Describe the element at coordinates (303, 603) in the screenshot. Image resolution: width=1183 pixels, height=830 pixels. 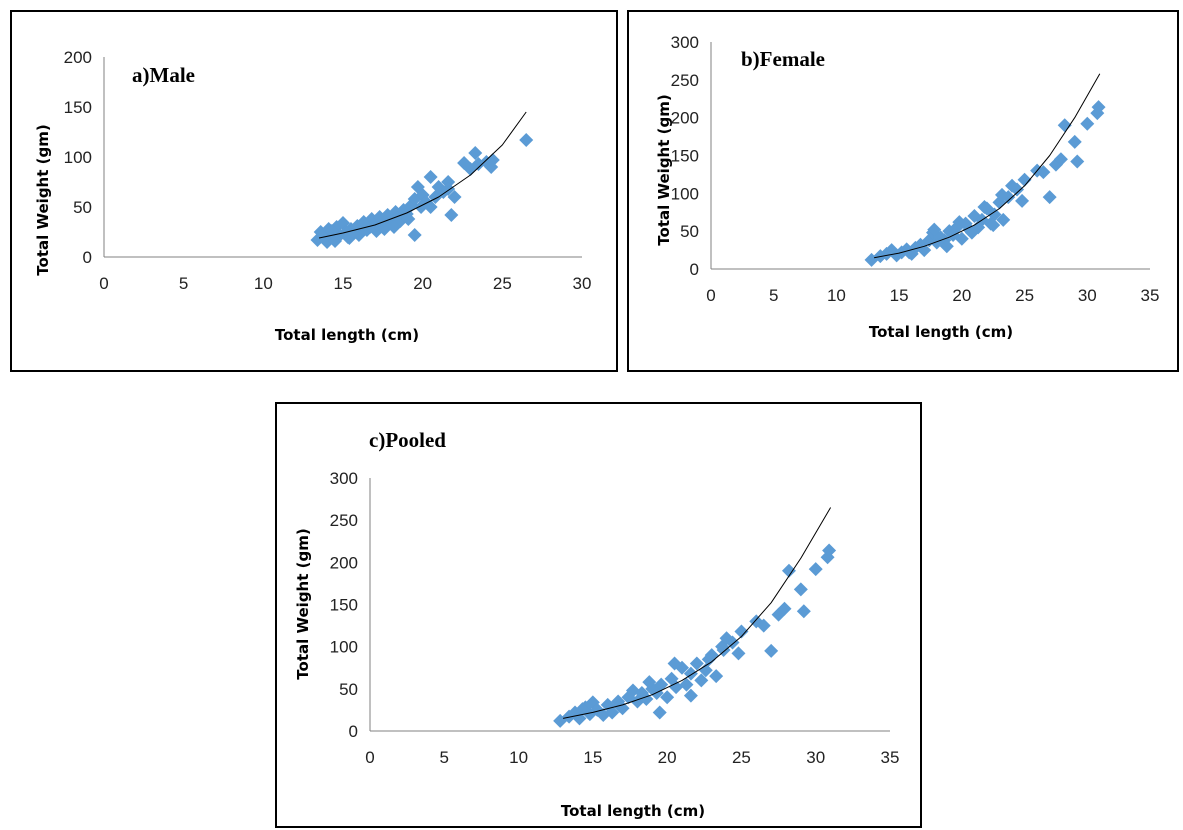
I see `y-axis-title: Total Weight (gm)` at that location.